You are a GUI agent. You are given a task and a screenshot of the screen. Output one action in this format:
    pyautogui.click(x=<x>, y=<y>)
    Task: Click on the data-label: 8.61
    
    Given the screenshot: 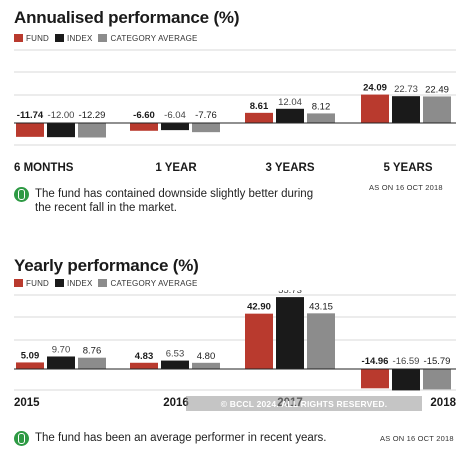 What is the action you would take?
    pyautogui.click(x=259, y=106)
    